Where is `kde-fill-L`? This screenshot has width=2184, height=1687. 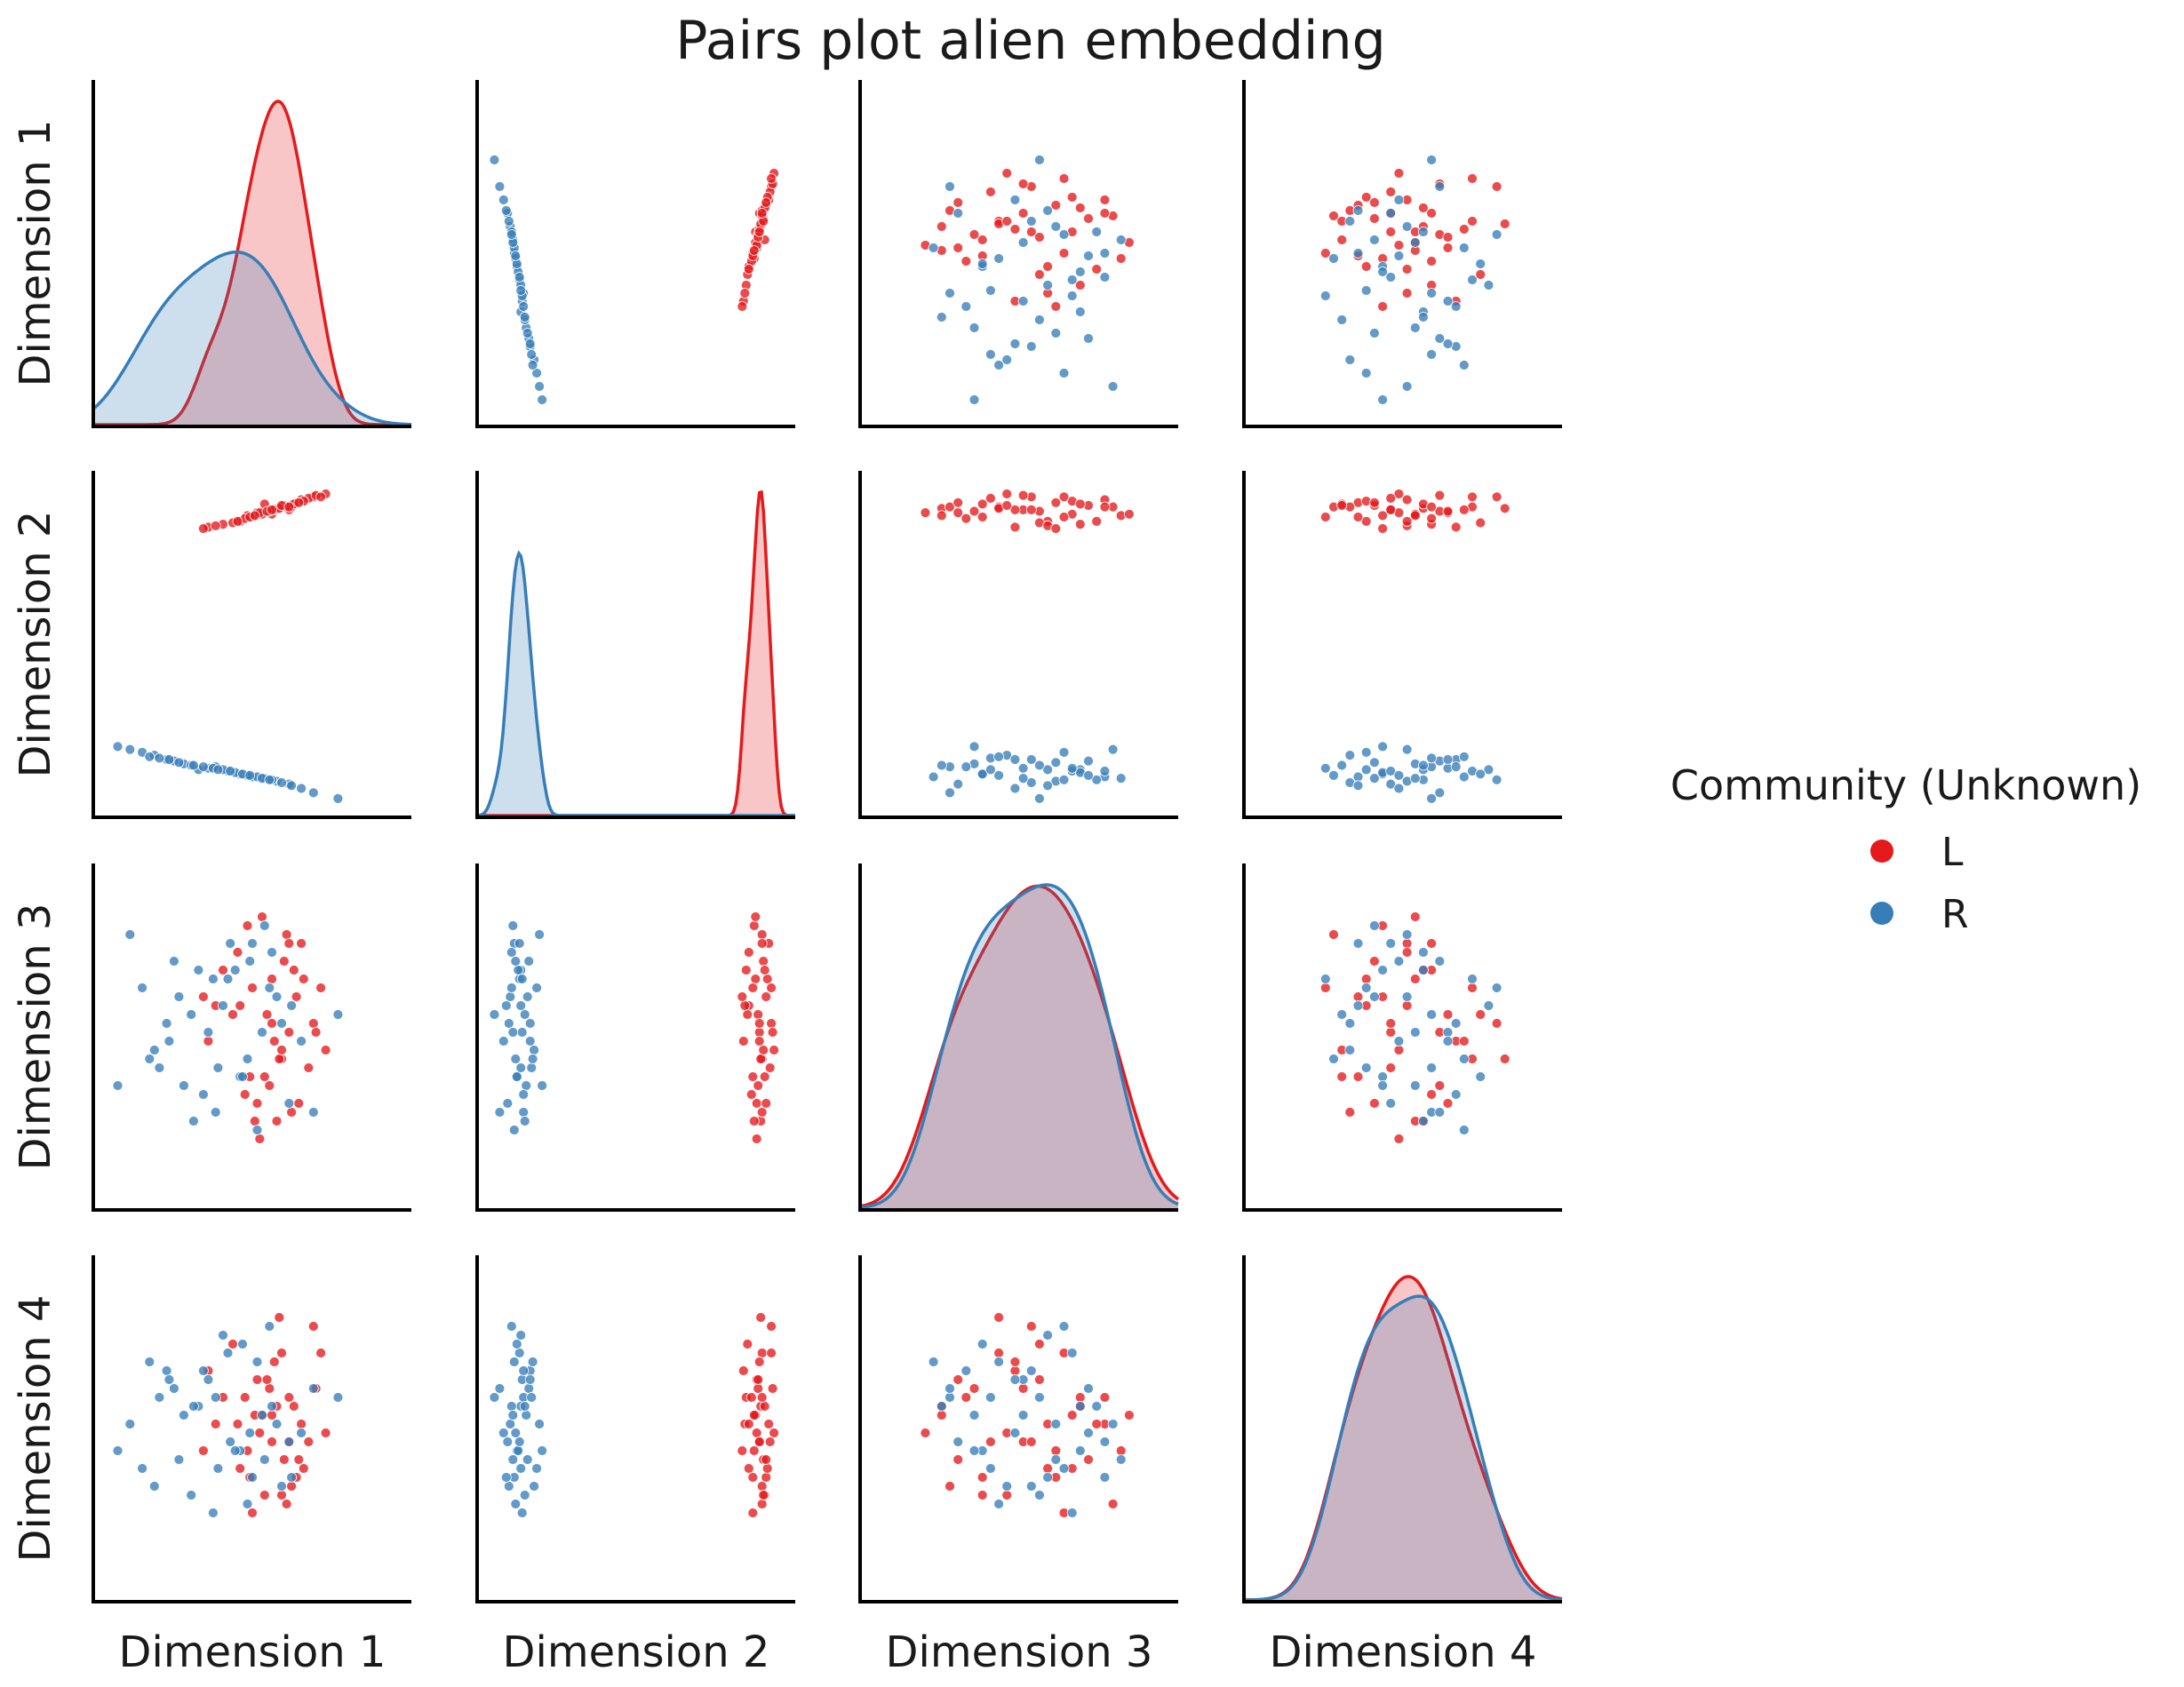 kde-fill-L is located at coordinates (252, 263).